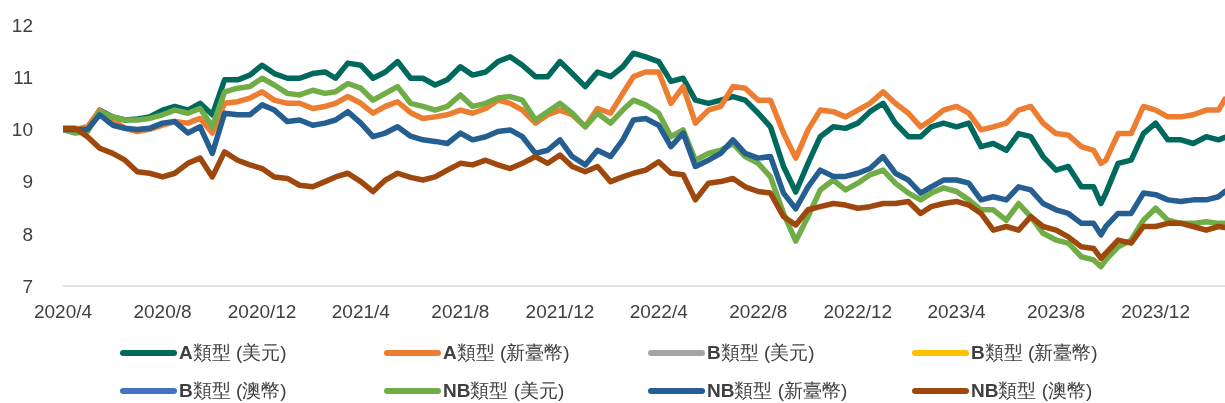 Image resolution: width=1225 pixels, height=403 pixels. What do you see at coordinates (262, 312) in the screenshot?
I see `x-tick-label: 2020/12` at bounding box center [262, 312].